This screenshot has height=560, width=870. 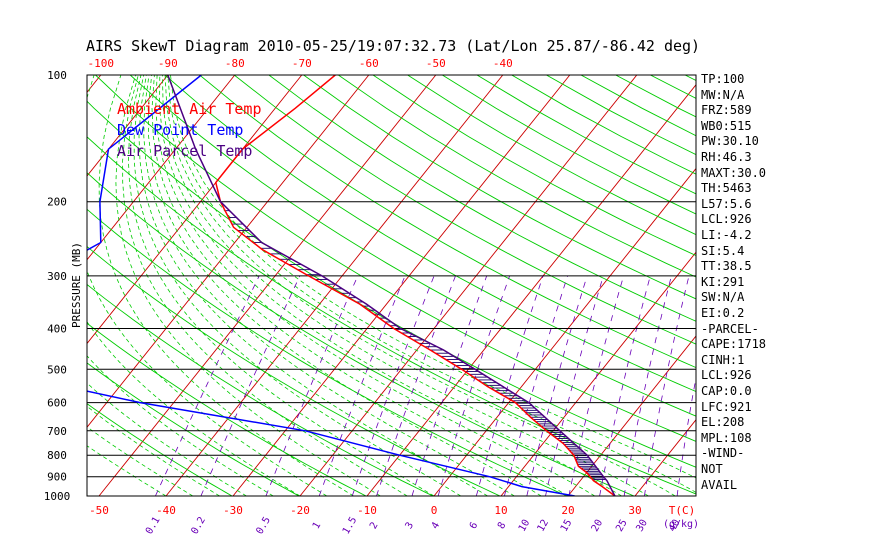 What do you see at coordinates (198, 525) in the screenshot?
I see `mixing-ratio-tick-label: 0.2` at bounding box center [198, 525].